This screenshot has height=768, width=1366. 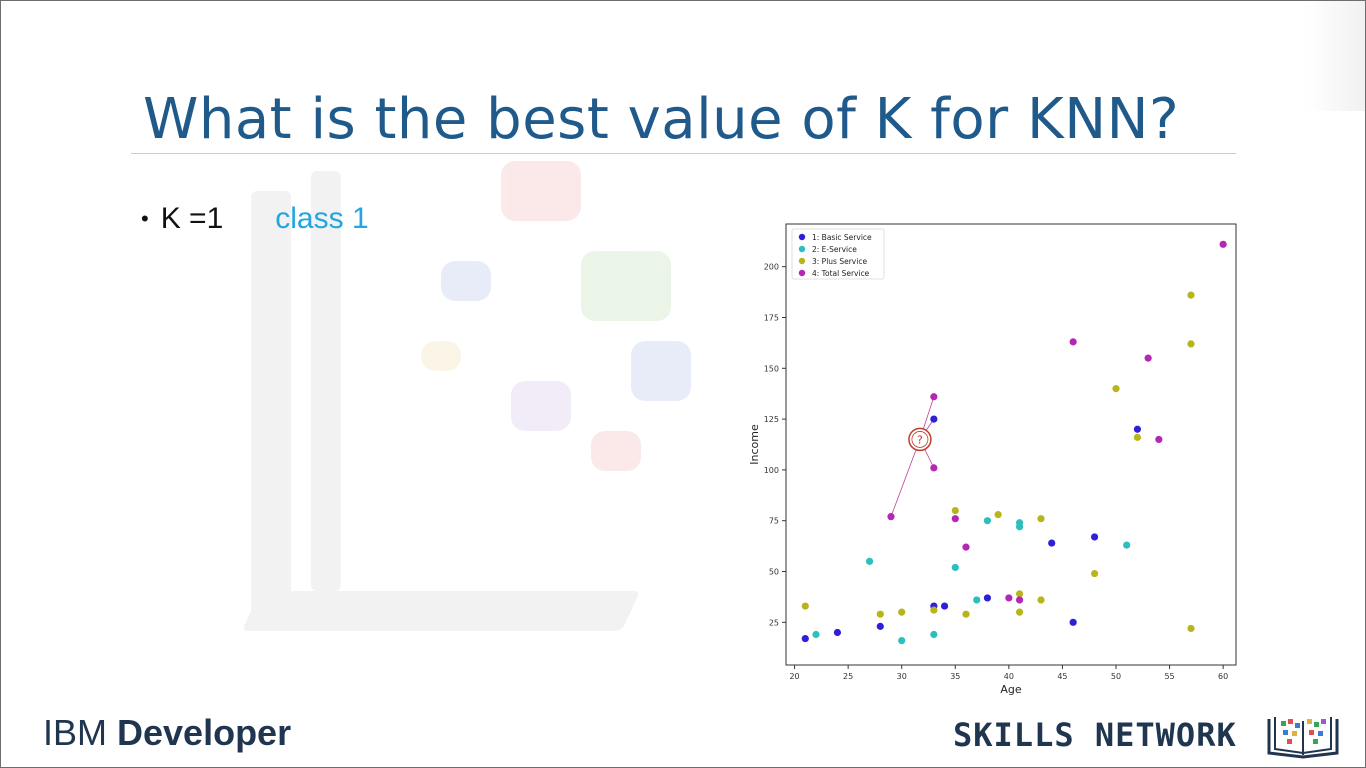 I want to click on corner-shade, so click(x=1335, y=56).